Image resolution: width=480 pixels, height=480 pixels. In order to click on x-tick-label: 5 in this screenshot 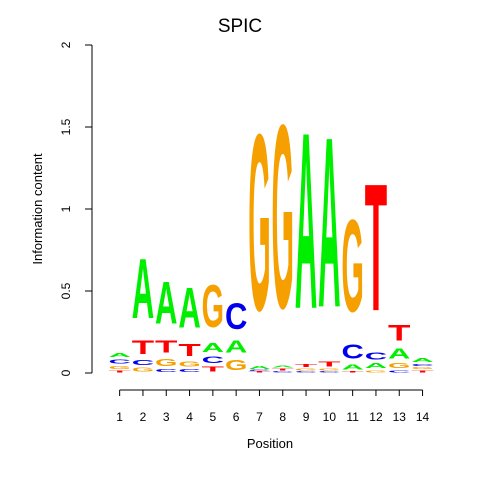, I will do `click(213, 417)`.